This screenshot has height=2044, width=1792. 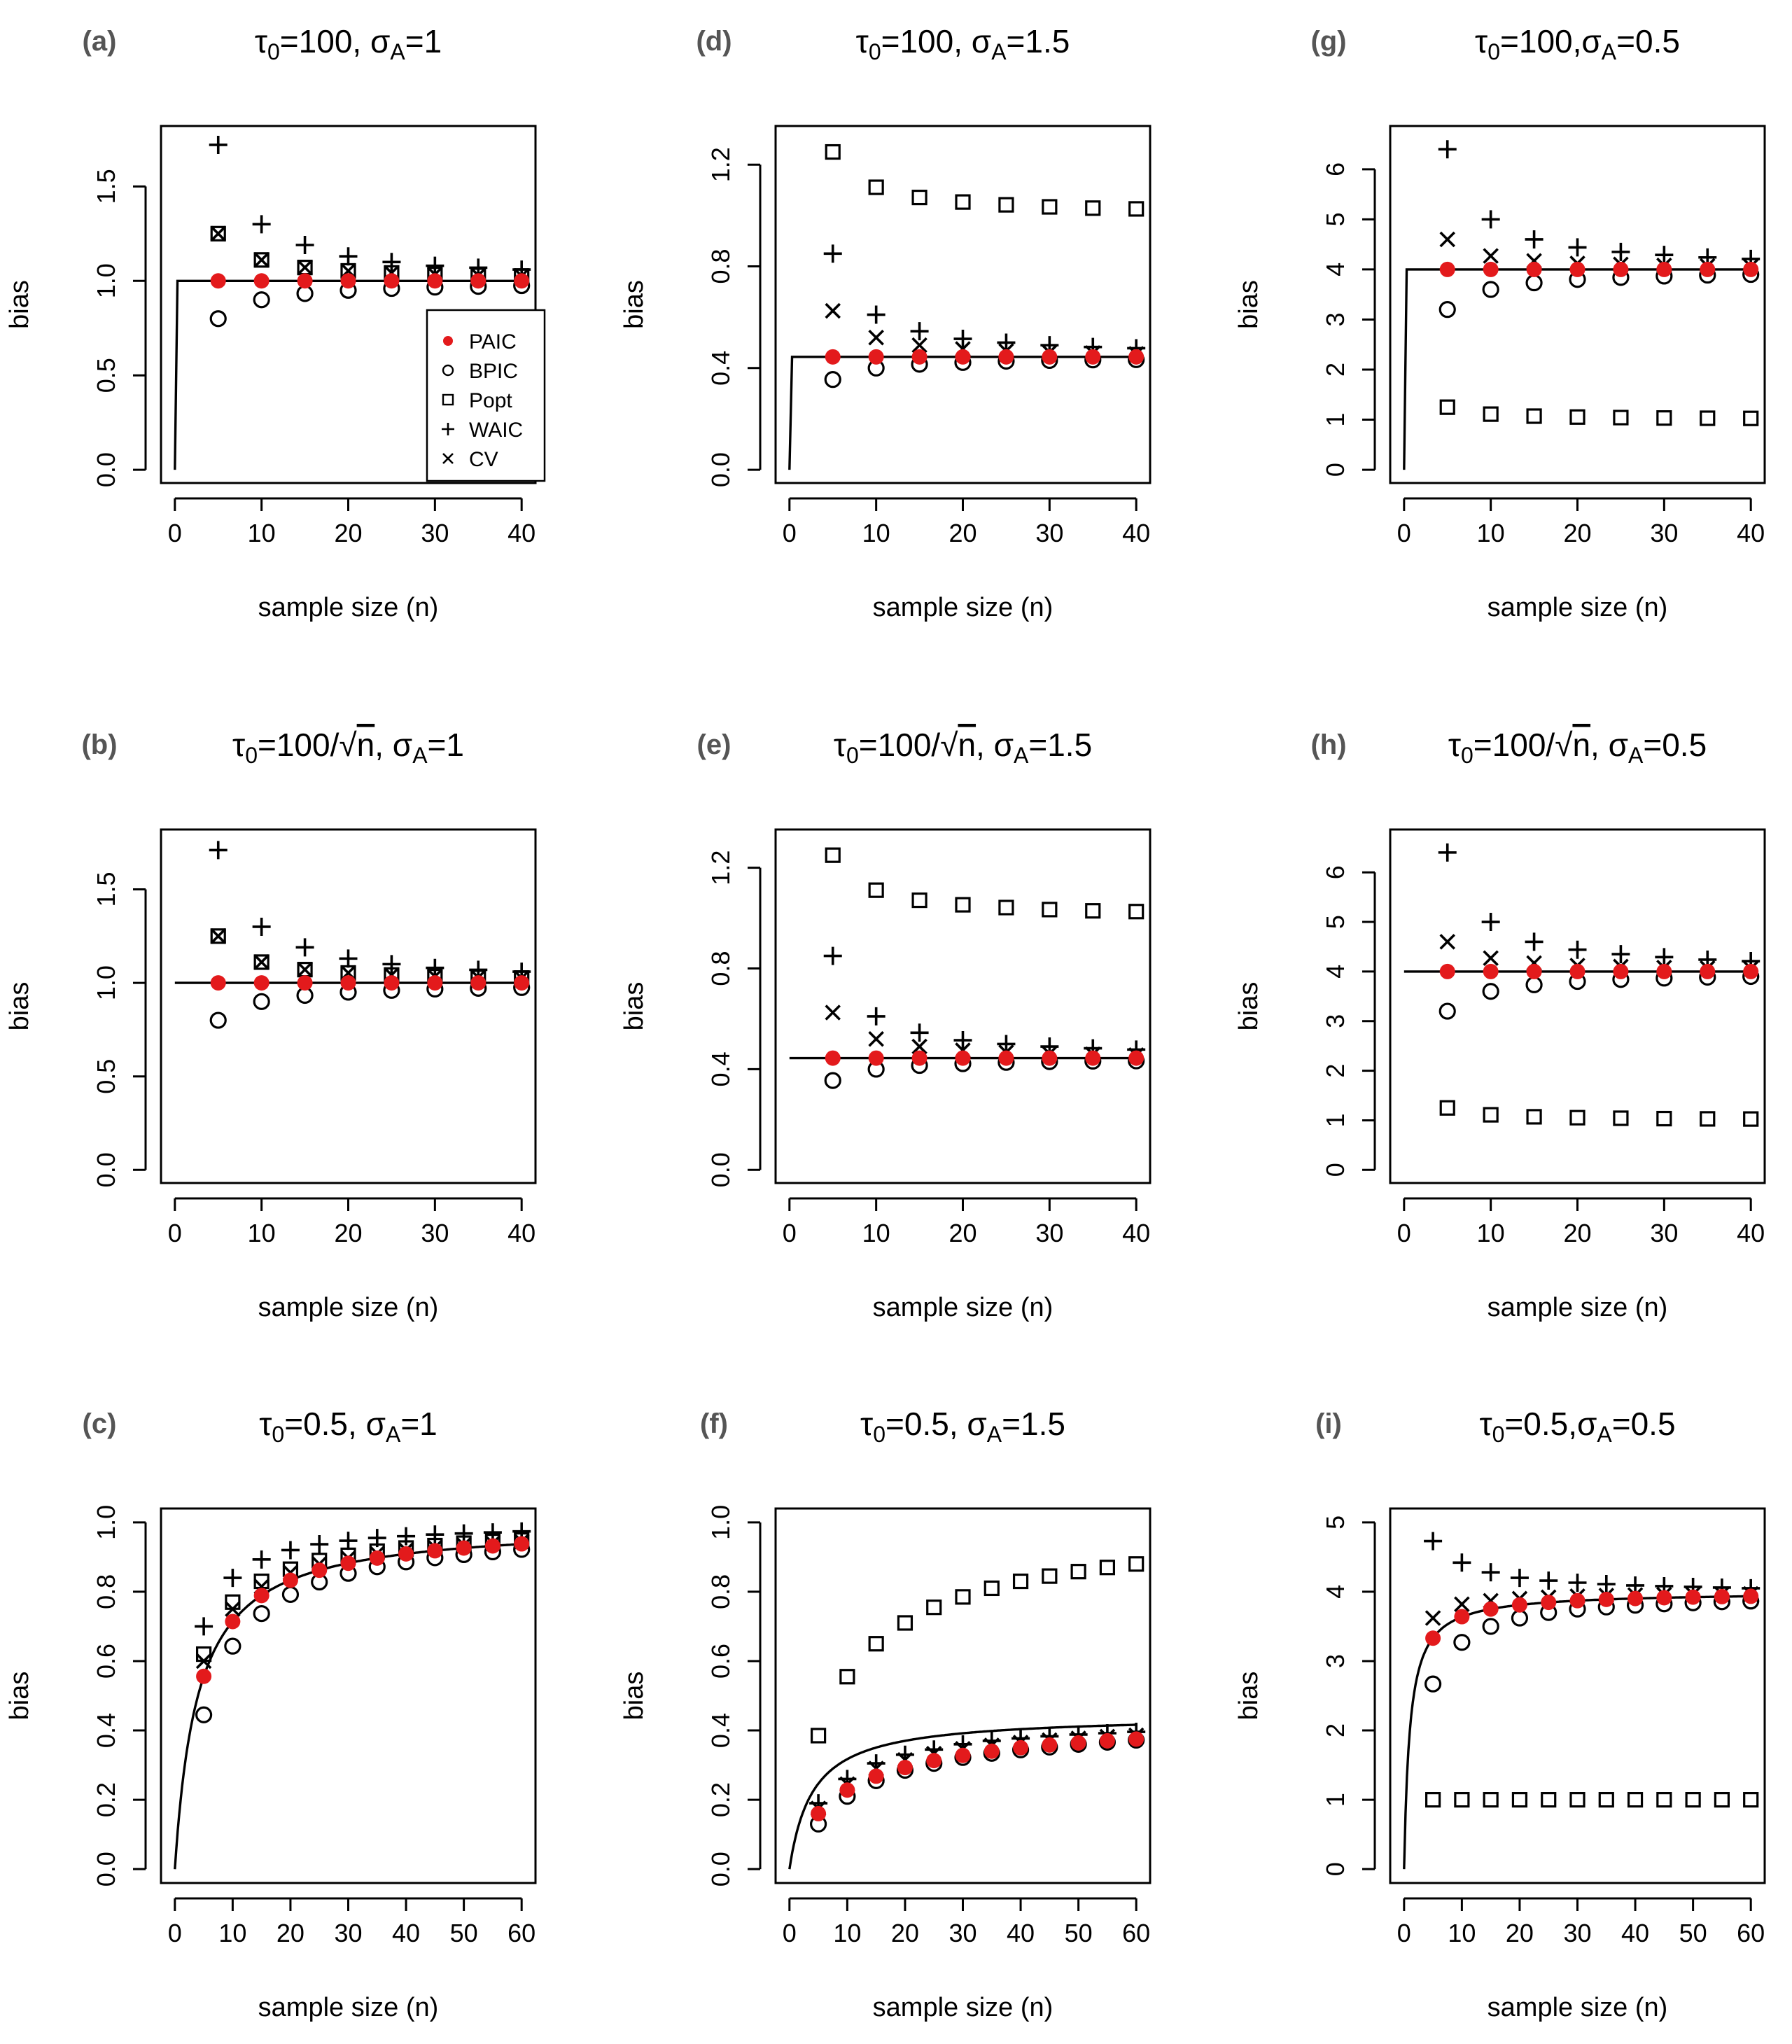 I want to click on title-part: =0.5,σ, so click(x=1550, y=1424).